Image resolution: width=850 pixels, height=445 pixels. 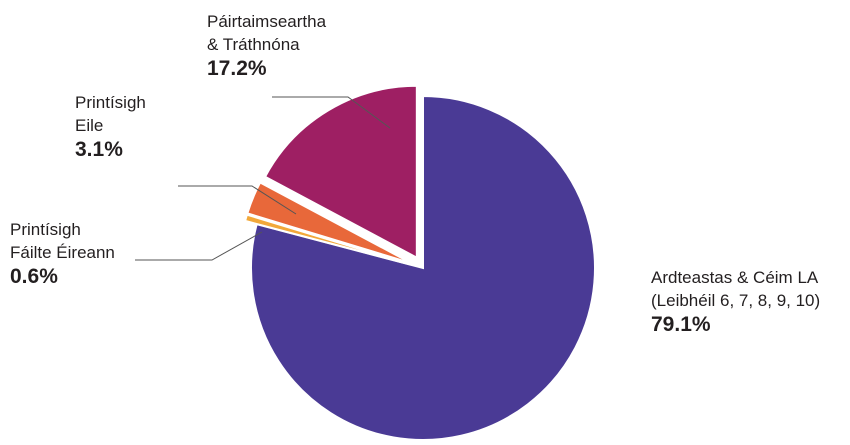 I want to click on pie-slice-eile, so click(x=329, y=223).